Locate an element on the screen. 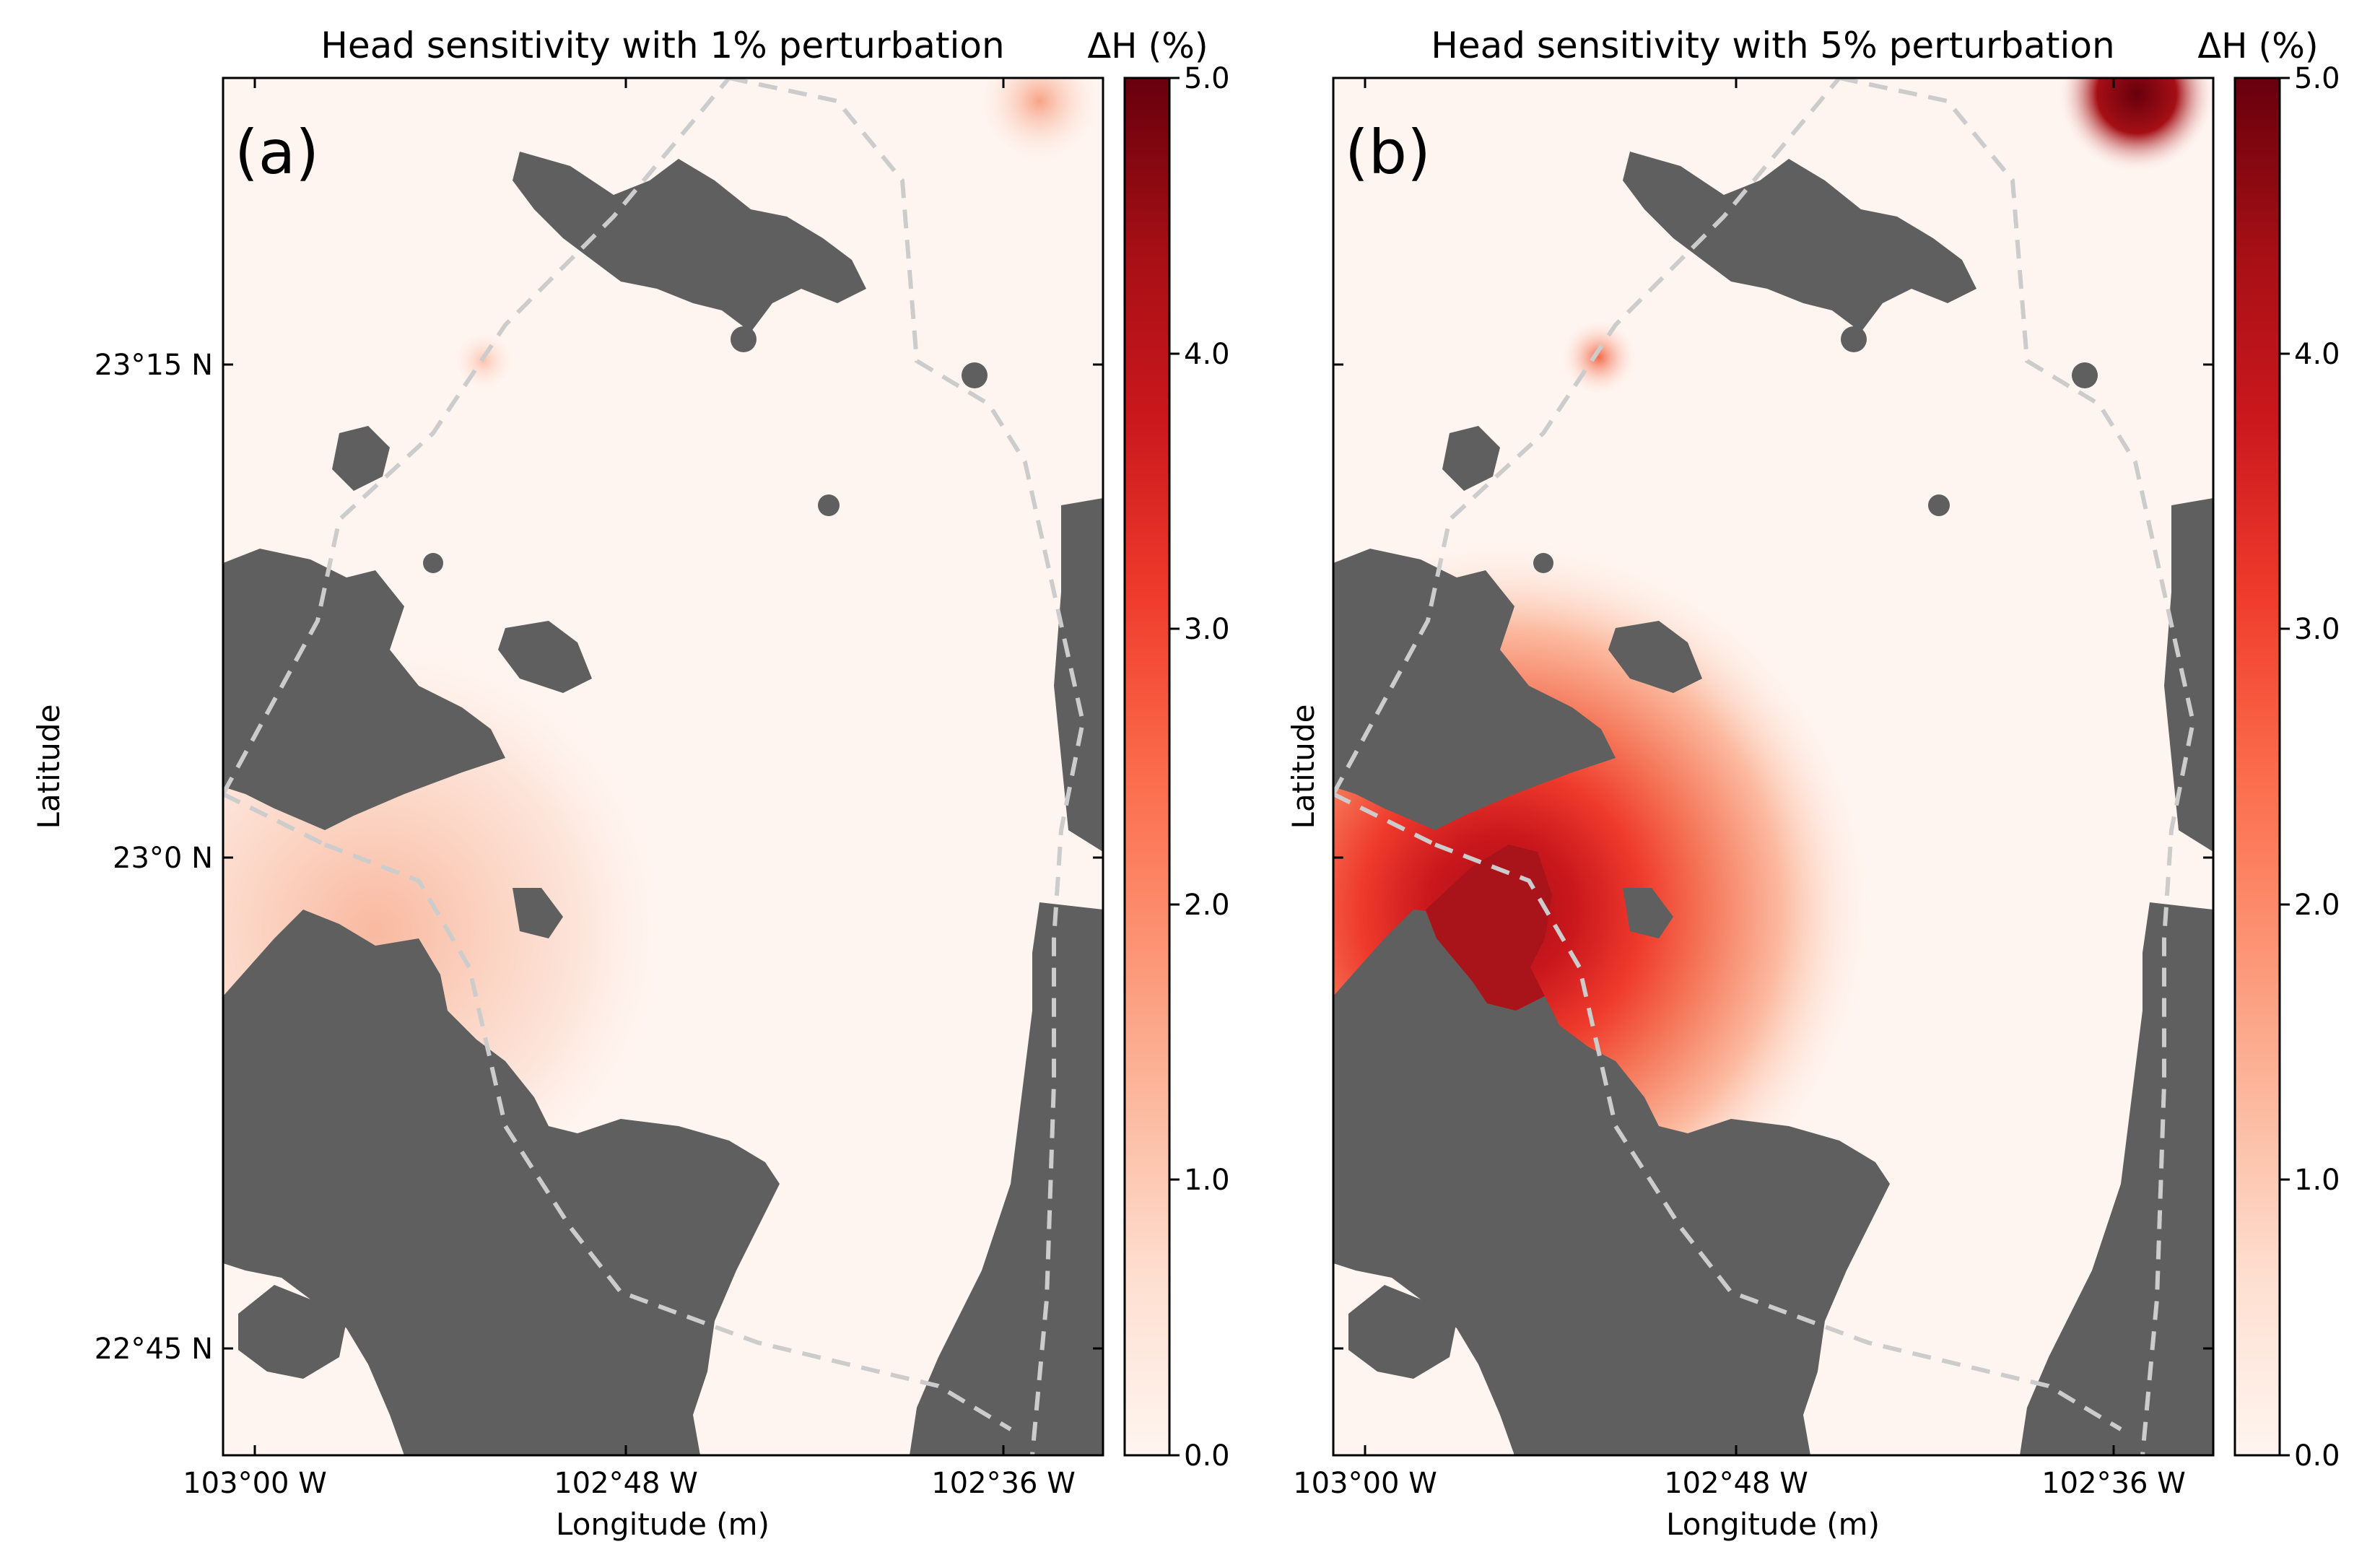 The width and height of the screenshot is (2380, 1565). panel-a-xtick-label: 103°00 W is located at coordinates (255, 1483).